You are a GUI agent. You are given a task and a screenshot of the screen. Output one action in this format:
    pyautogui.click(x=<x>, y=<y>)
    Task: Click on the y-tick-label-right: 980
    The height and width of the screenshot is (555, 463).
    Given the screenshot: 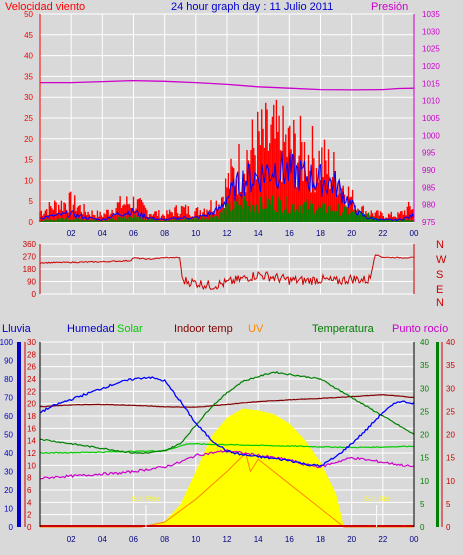 What is the action you would take?
    pyautogui.click(x=429, y=205)
    